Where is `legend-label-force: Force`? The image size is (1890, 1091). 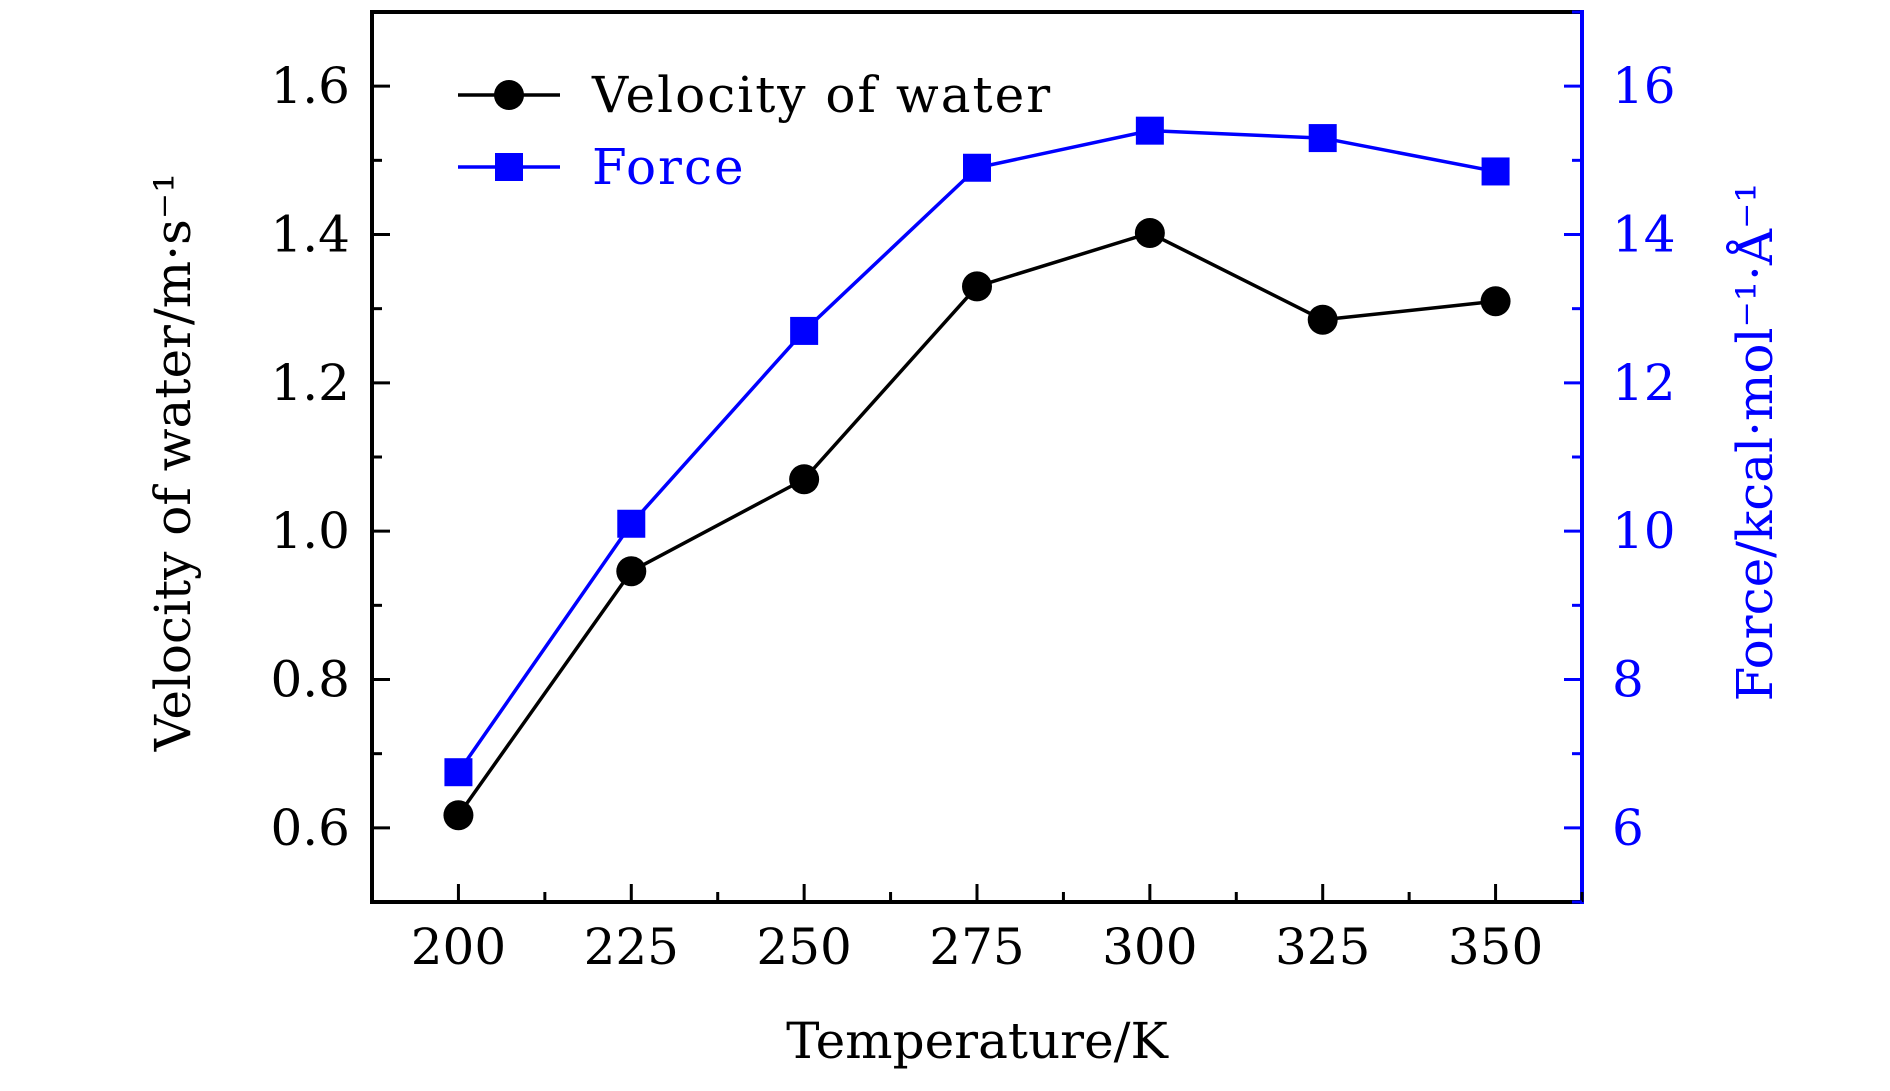
legend-label-force: Force is located at coordinates (669, 167).